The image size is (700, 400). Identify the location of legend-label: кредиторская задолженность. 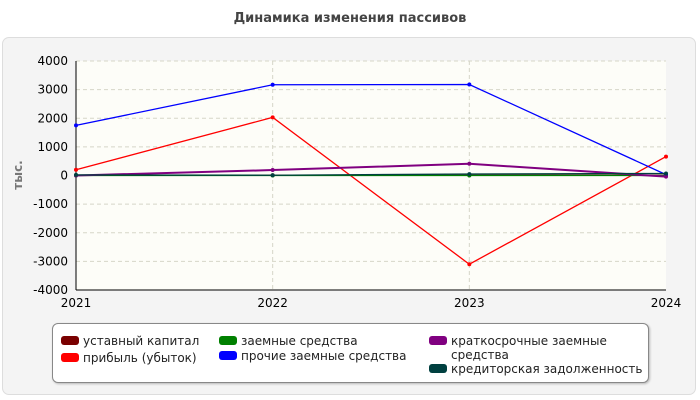
(547, 369).